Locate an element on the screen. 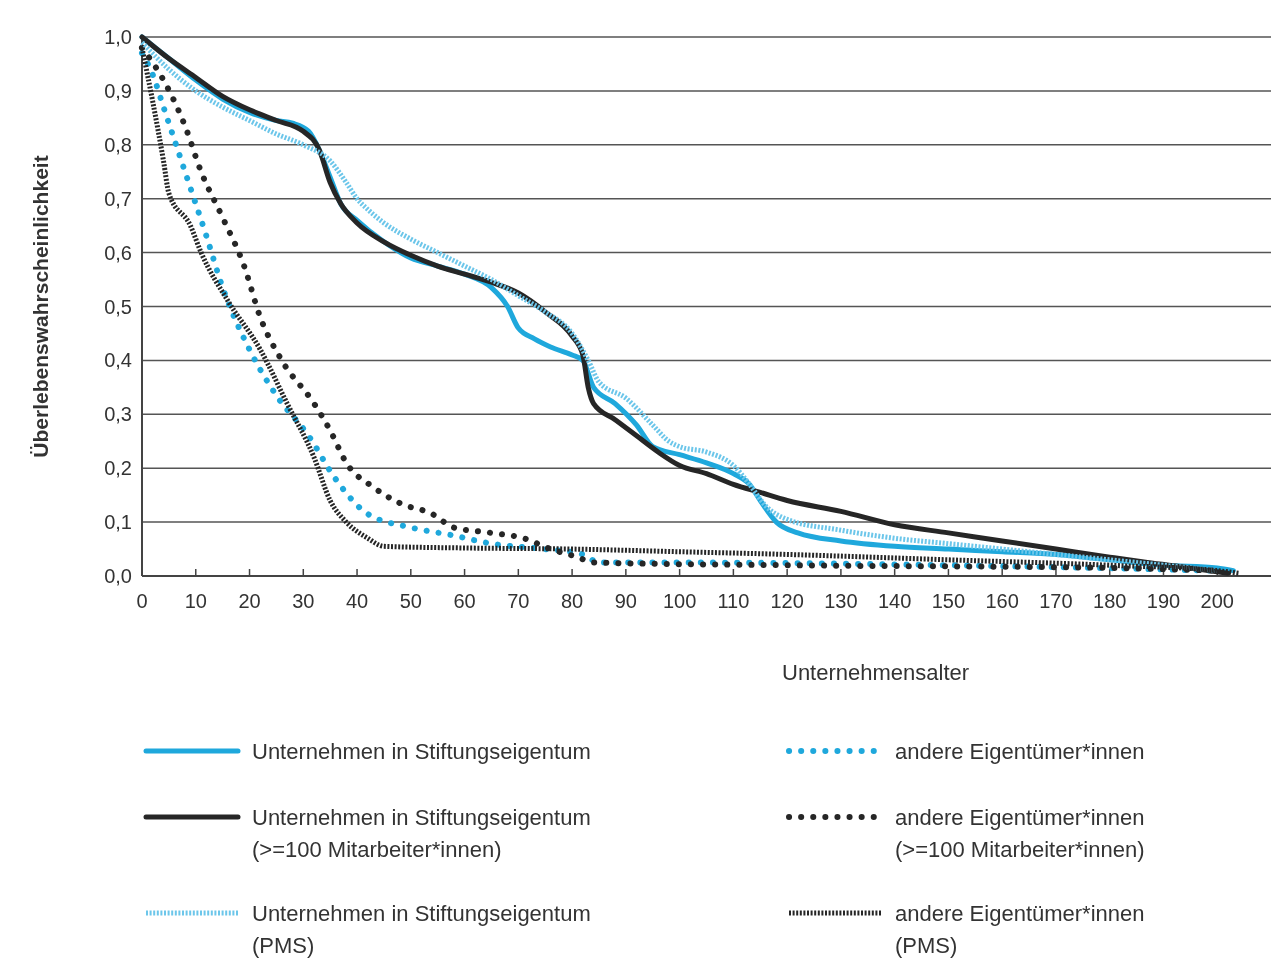 The height and width of the screenshot is (974, 1283). y-tick-label: 0,1 is located at coordinates (118, 522).